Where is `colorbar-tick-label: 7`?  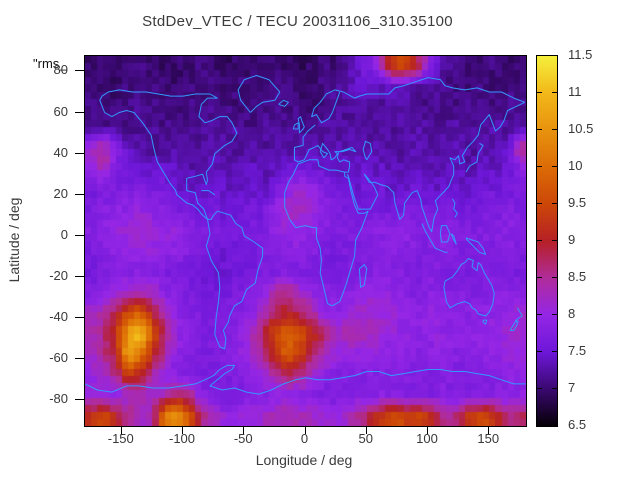 colorbar-tick-label: 7 is located at coordinates (572, 387).